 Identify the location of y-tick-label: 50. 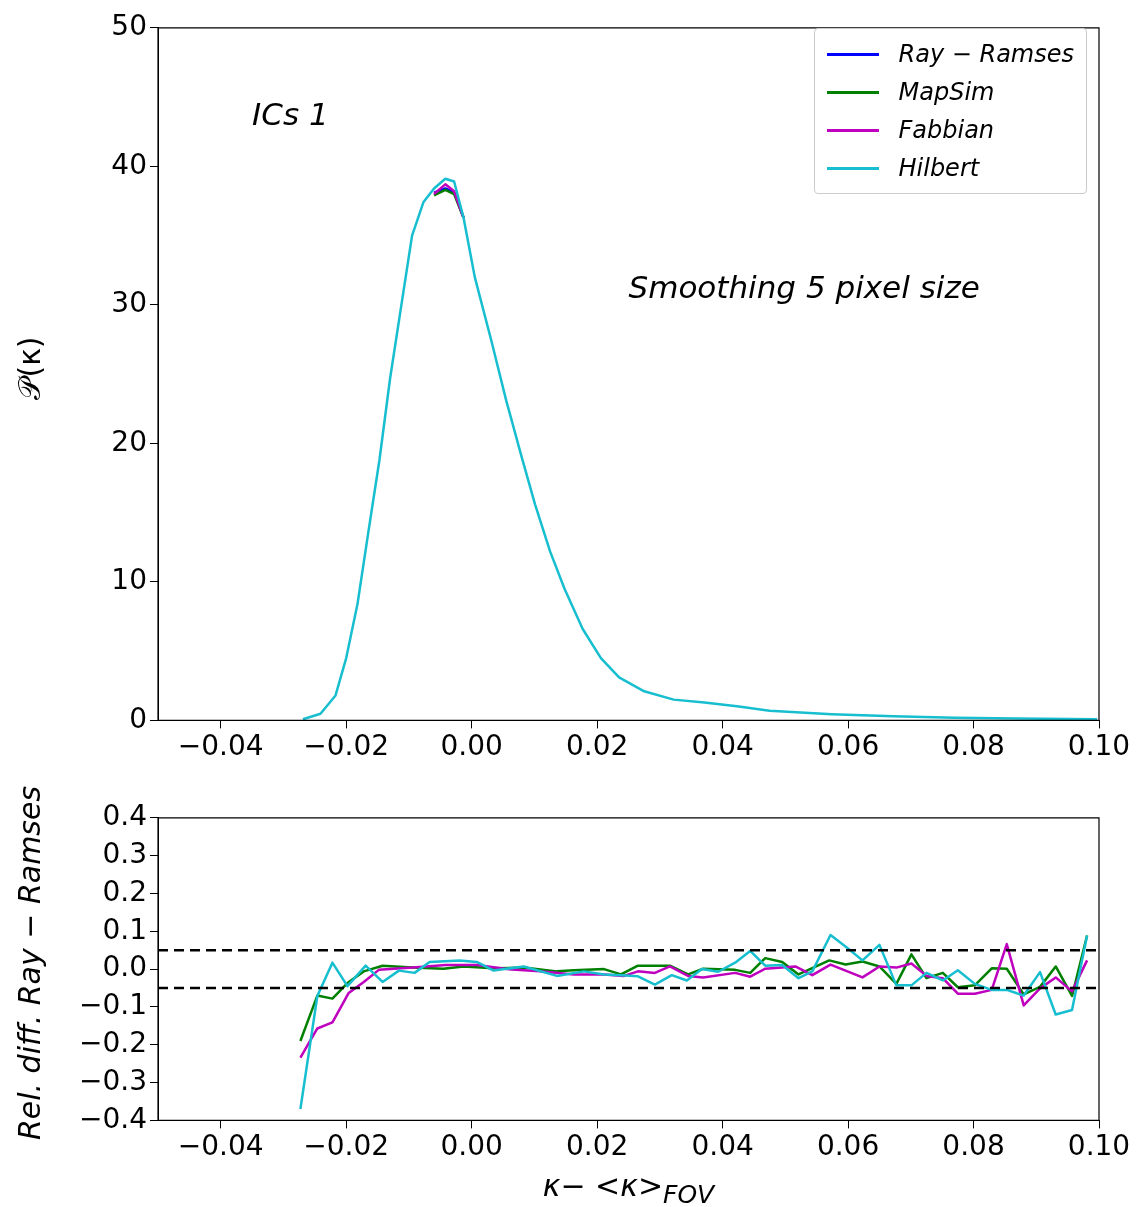
(129, 26).